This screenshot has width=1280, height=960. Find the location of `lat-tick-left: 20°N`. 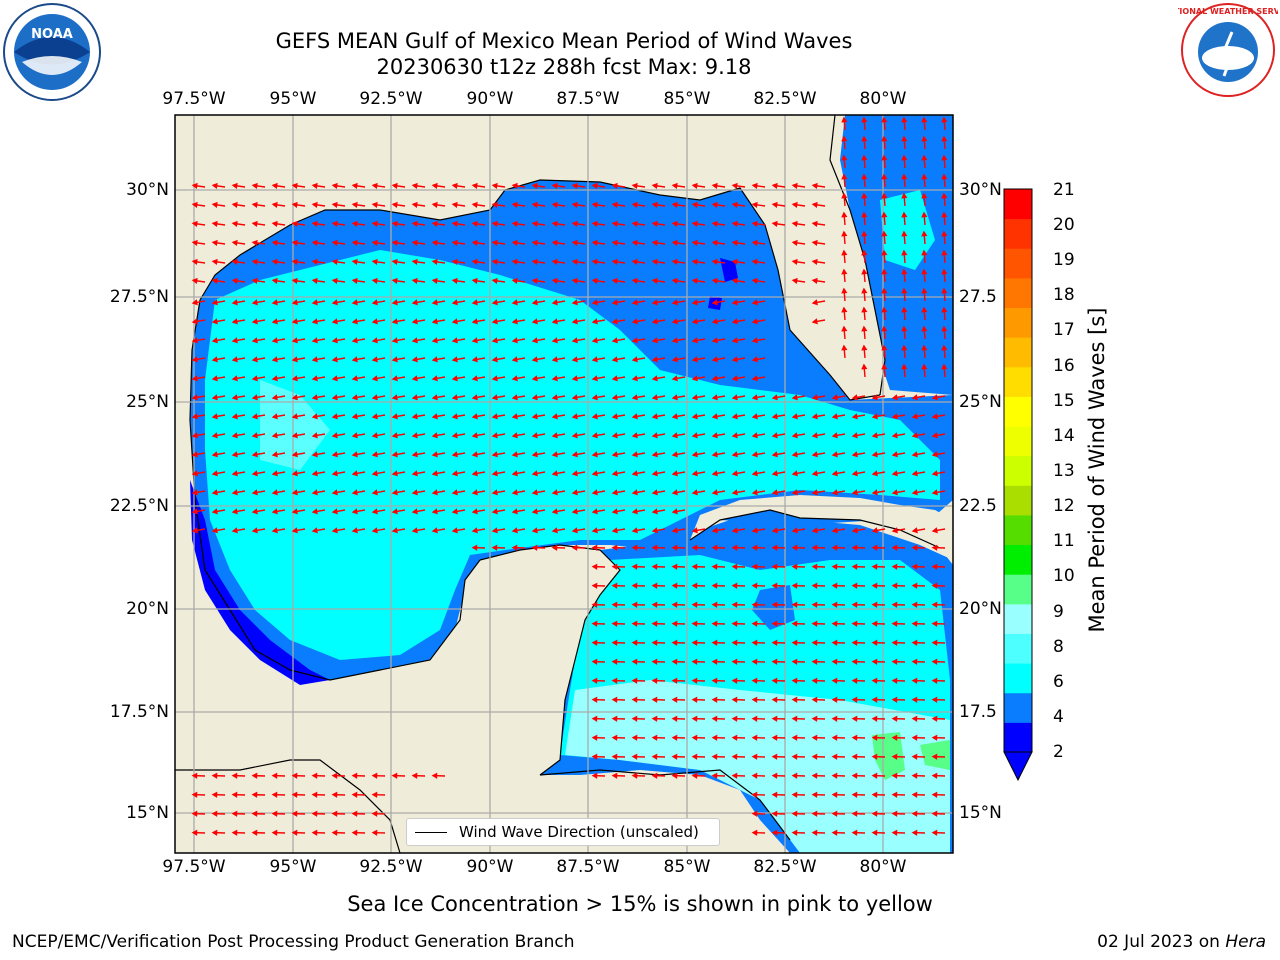

lat-tick-left: 20°N is located at coordinates (147, 609).